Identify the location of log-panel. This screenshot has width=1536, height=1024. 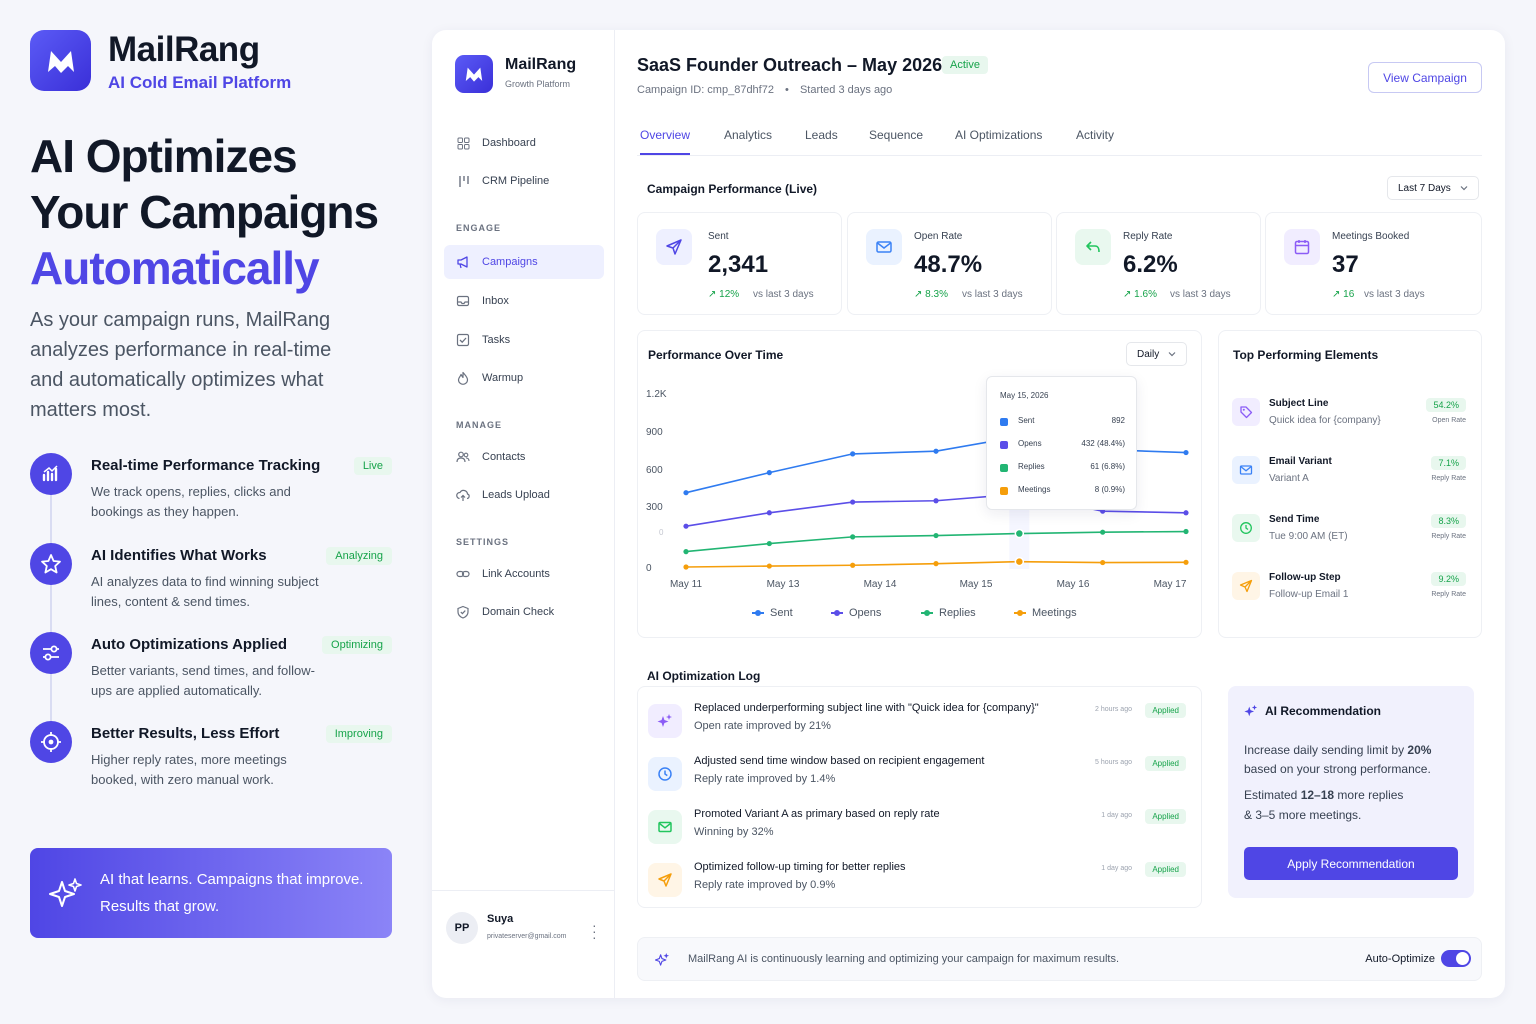
(919, 797).